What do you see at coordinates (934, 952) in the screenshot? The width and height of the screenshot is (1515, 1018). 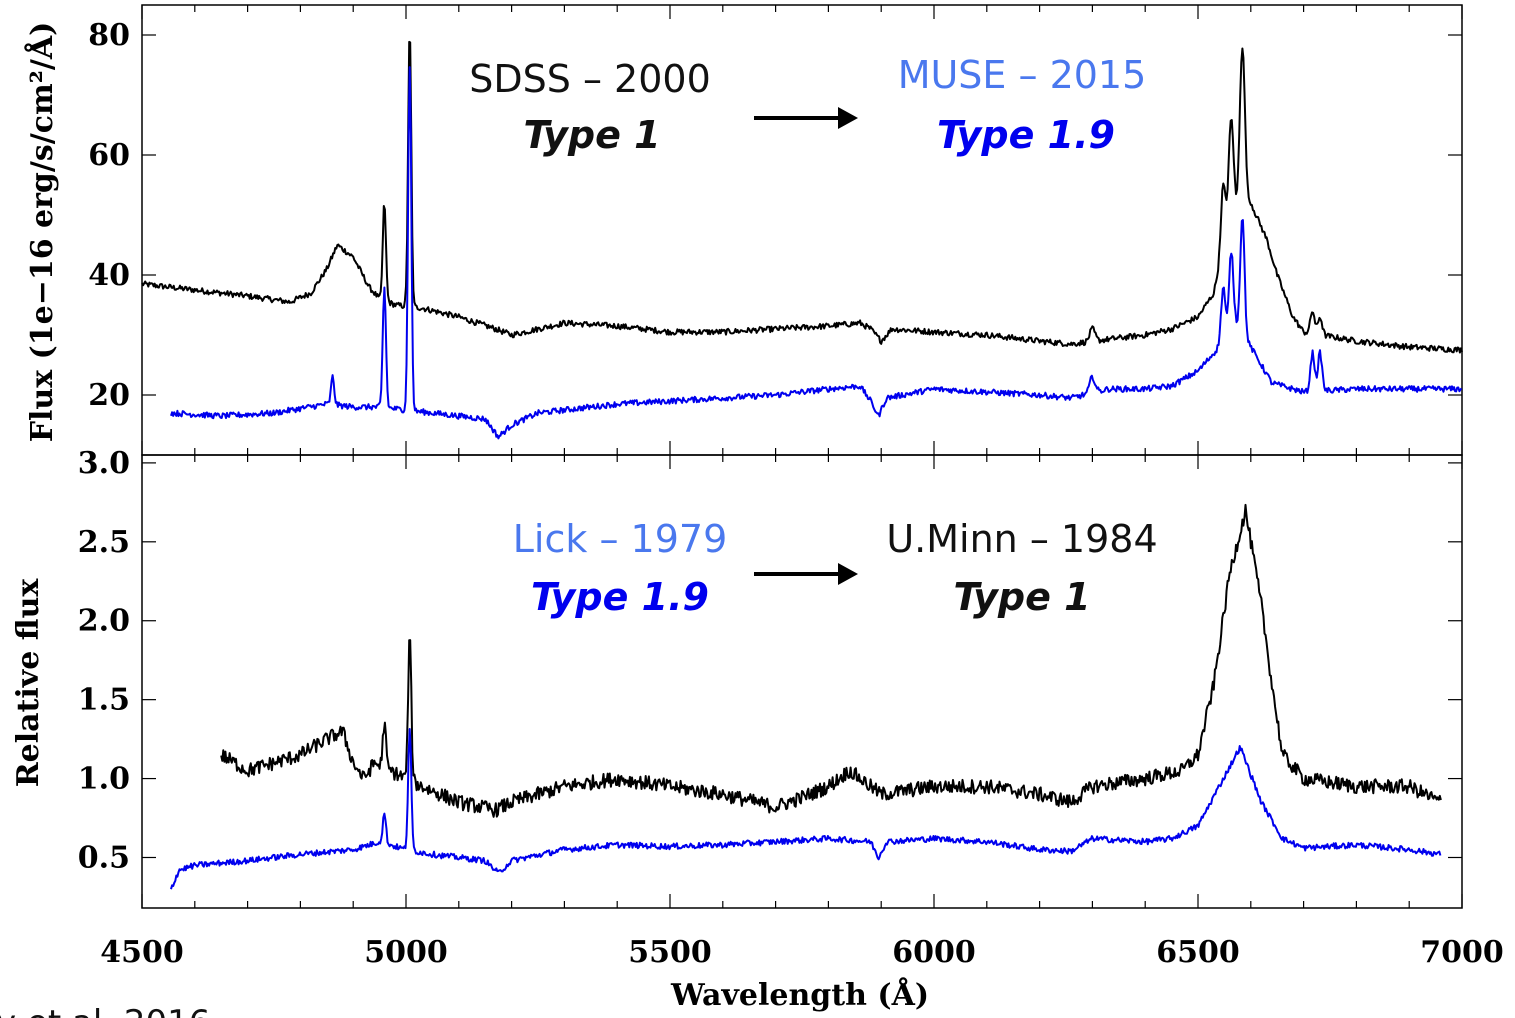 I see `x-tick-label: 6000` at bounding box center [934, 952].